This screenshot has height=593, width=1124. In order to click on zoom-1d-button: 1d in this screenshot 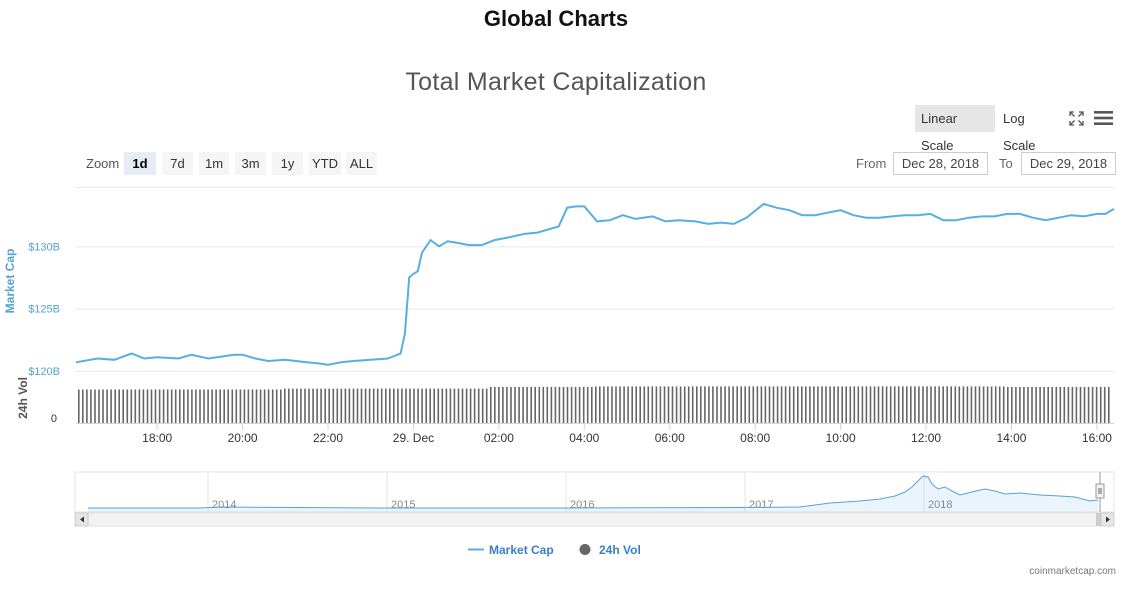, I will do `click(140, 163)`.